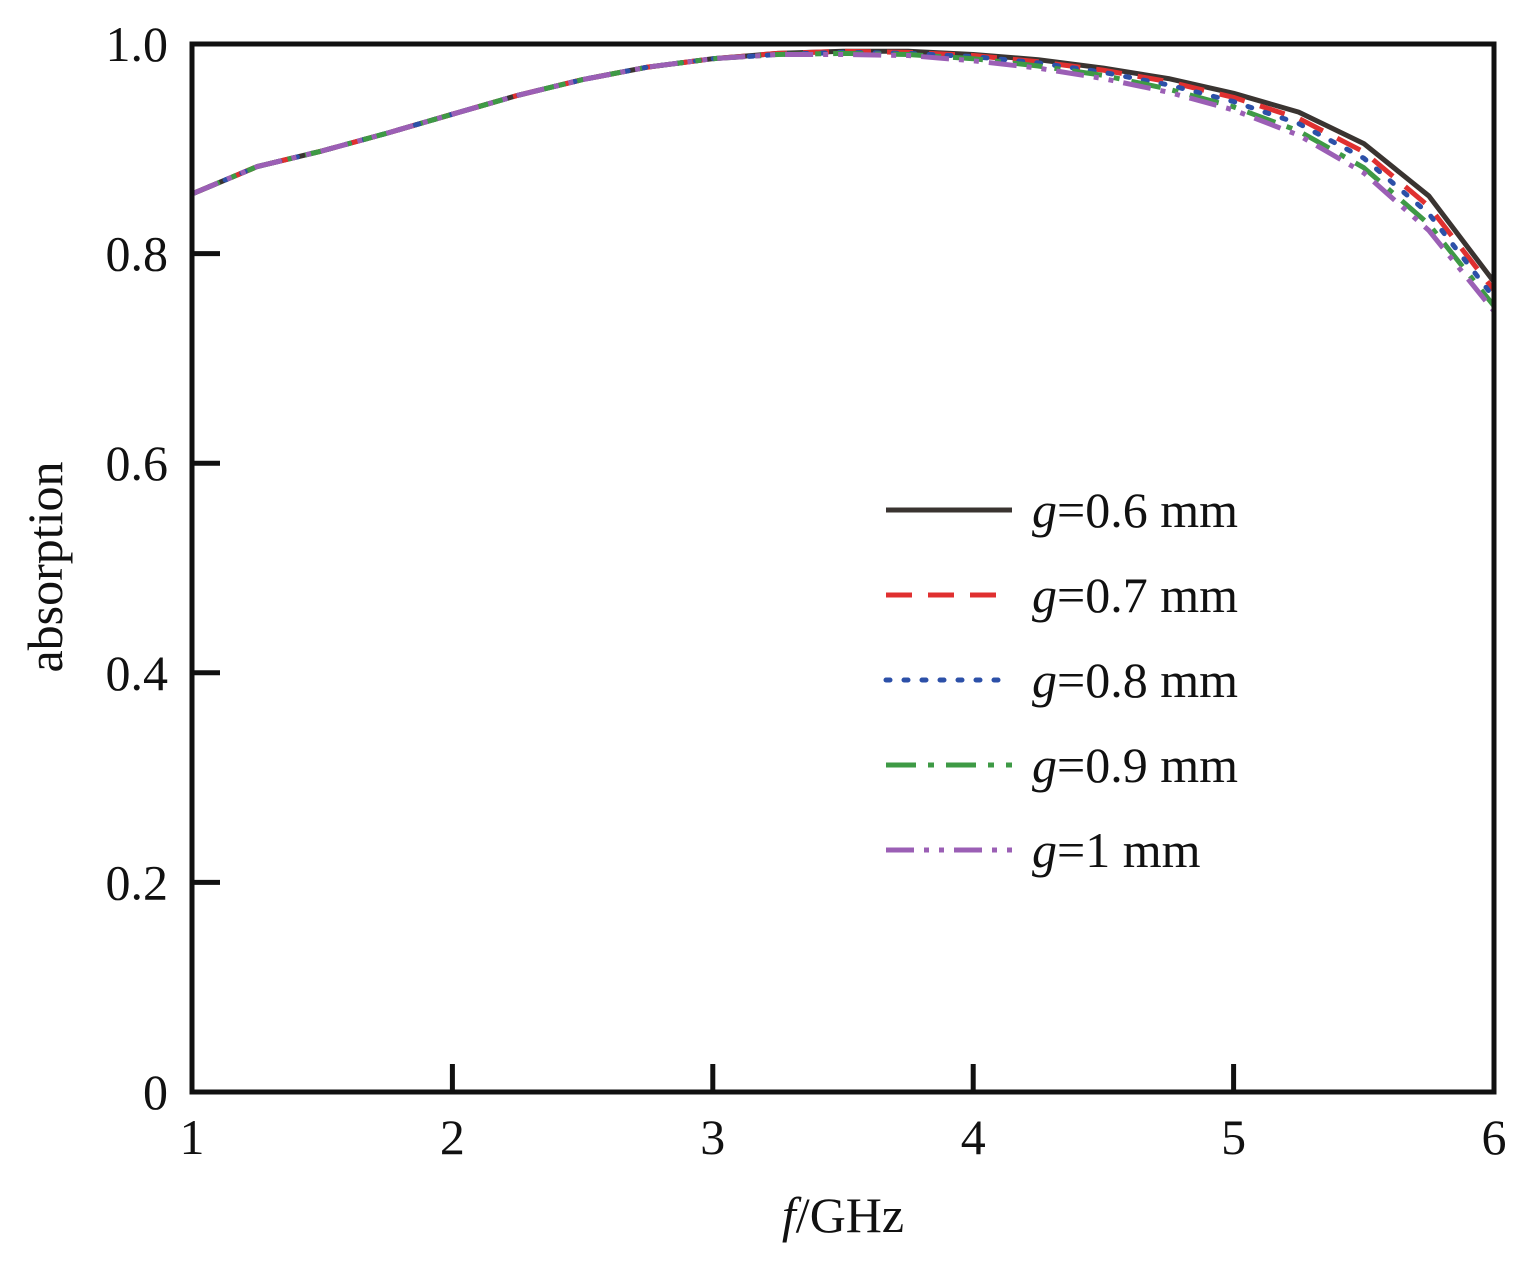 The width and height of the screenshot is (1530, 1261). Describe the element at coordinates (45, 566) in the screenshot. I see `y-axis-title: absorption` at that location.